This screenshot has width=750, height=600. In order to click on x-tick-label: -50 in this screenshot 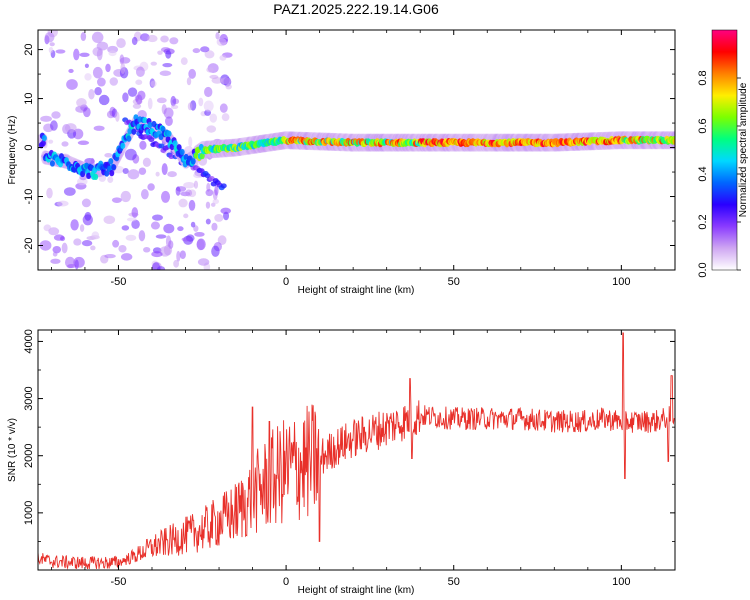, I will do `click(119, 582)`.